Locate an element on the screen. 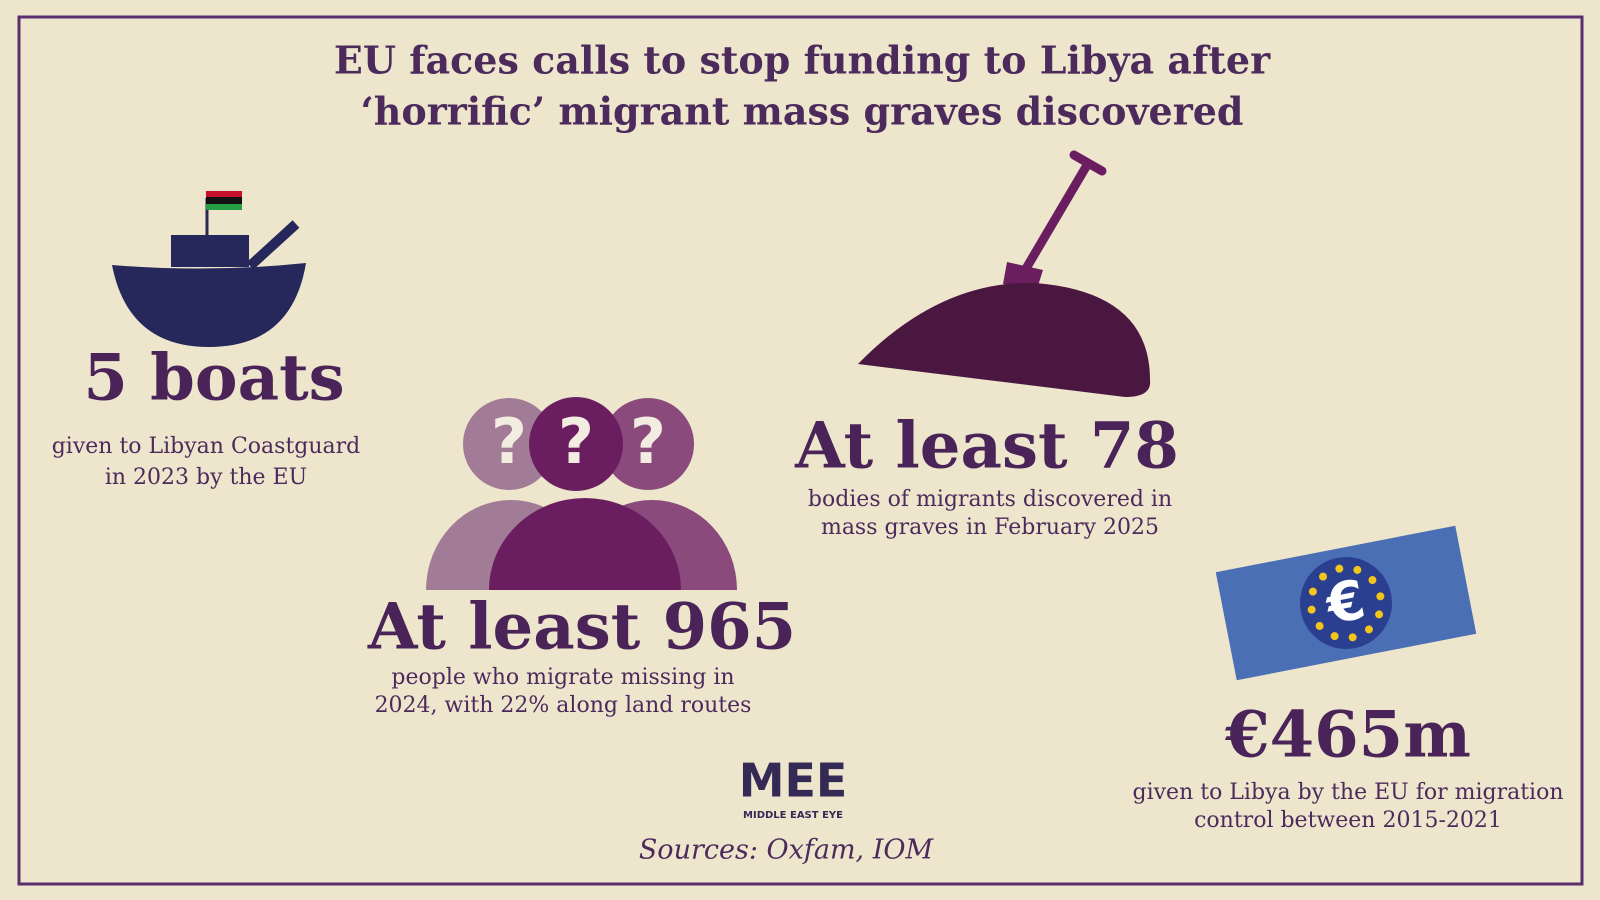  stat-caption: in 2023 by the EU is located at coordinates (206, 477).